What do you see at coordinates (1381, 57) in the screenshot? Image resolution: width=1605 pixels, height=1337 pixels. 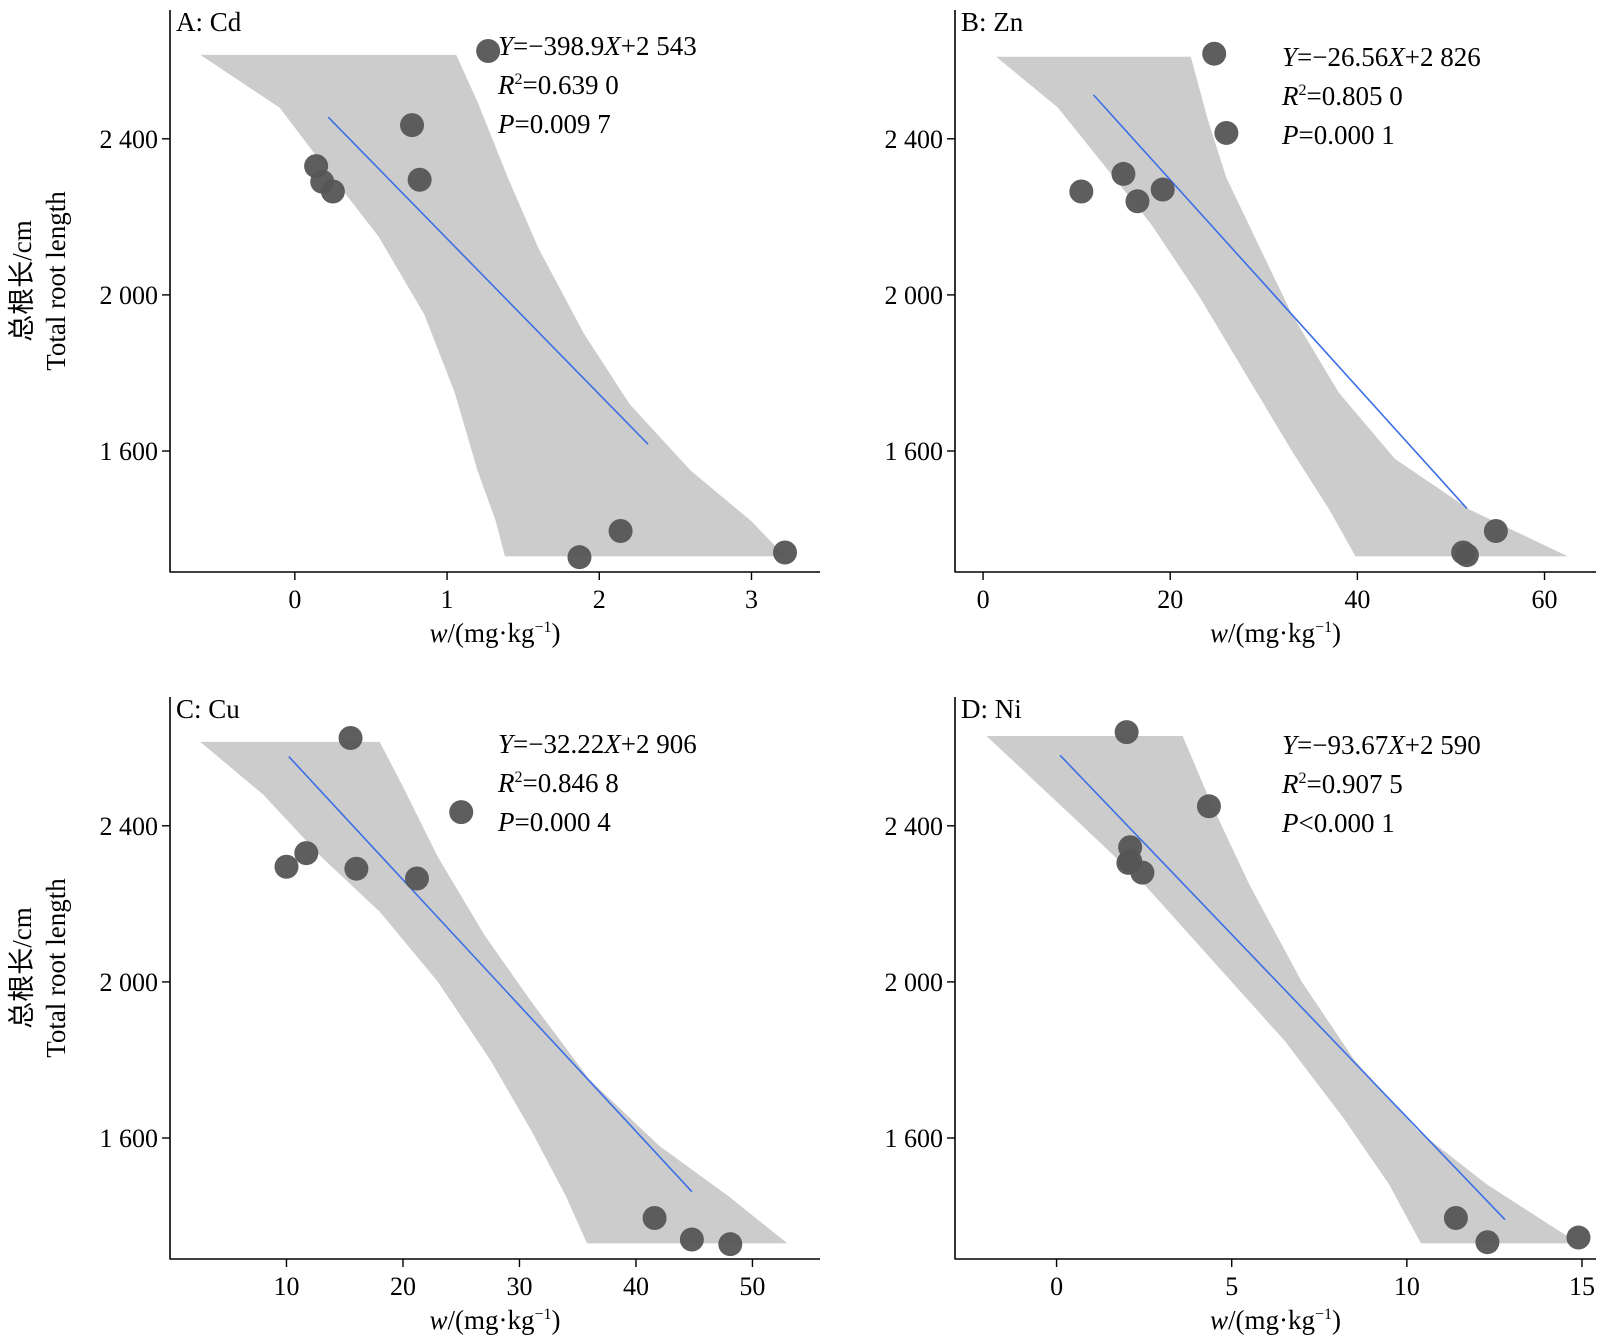 I see `regression-equation: Y=−26.56X+2 826` at bounding box center [1381, 57].